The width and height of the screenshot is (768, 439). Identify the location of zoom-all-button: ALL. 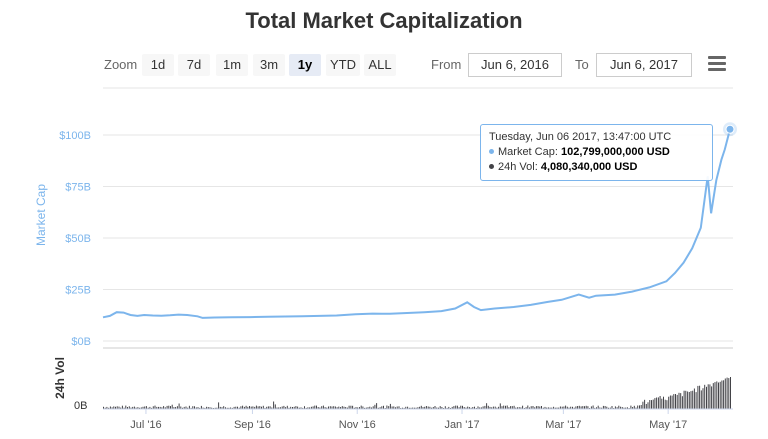
(380, 65).